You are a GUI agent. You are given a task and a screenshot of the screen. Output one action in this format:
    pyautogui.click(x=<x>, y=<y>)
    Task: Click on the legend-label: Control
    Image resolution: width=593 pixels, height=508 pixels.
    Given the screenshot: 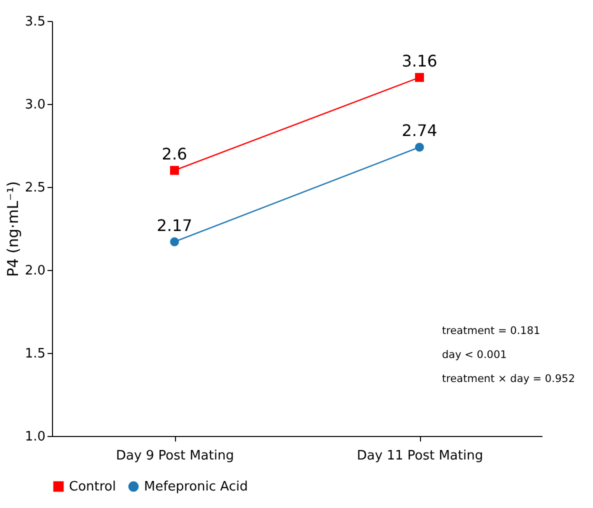 What is the action you would take?
    pyautogui.click(x=92, y=487)
    